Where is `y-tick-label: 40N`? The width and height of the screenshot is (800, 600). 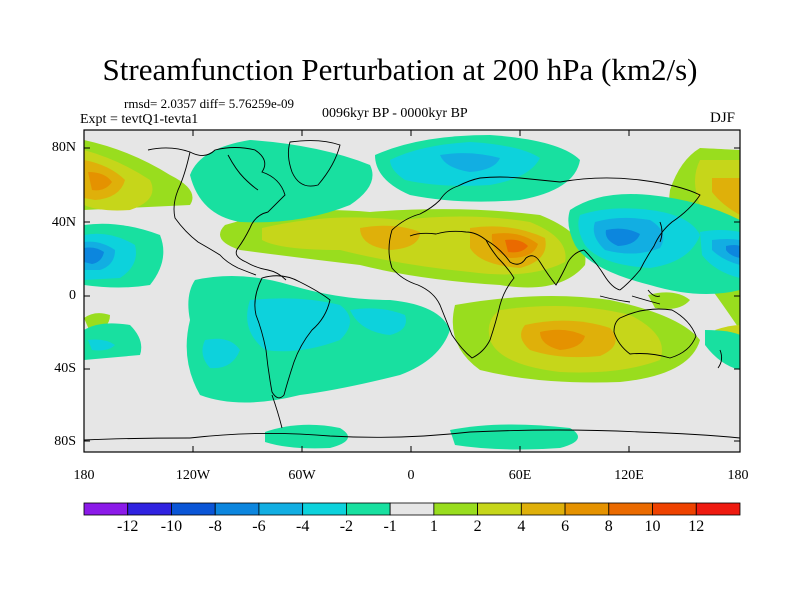
y-tick-label: 40N is located at coordinates (63, 222).